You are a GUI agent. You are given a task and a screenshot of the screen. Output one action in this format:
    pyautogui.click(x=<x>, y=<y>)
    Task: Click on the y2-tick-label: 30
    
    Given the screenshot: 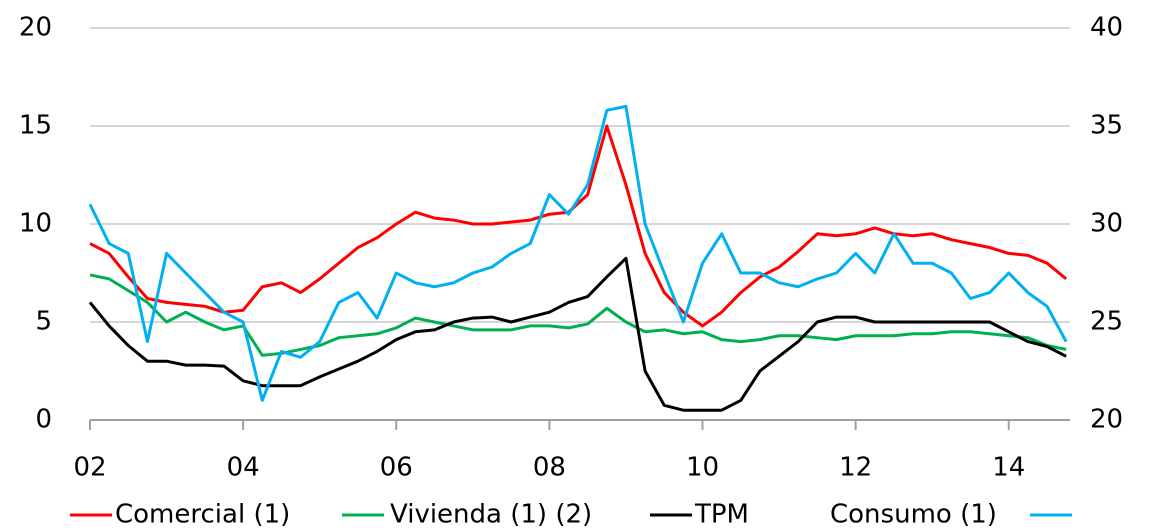 What is the action you would take?
    pyautogui.click(x=1106, y=224)
    